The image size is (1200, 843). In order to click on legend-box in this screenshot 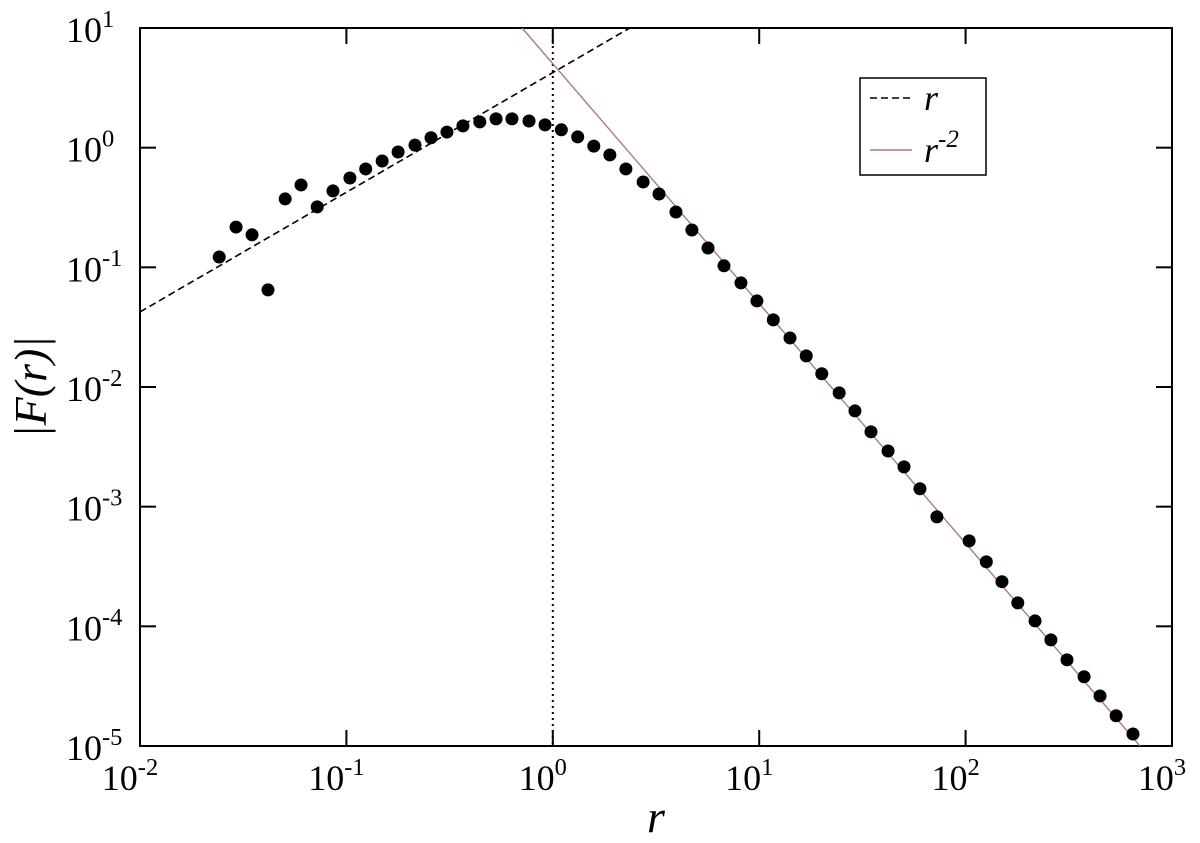, I will do `click(923, 126)`.